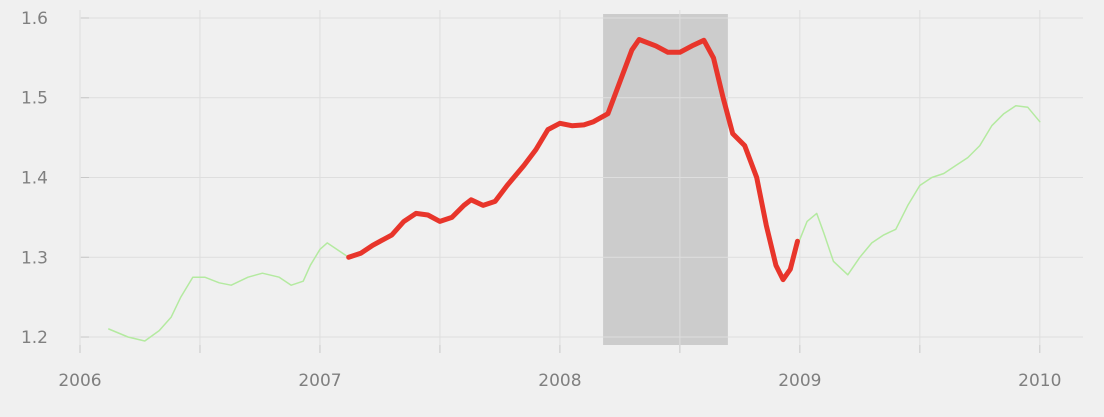 The image size is (1104, 417). What do you see at coordinates (34, 258) in the screenshot?
I see `y-tick-label: 1.3` at bounding box center [34, 258].